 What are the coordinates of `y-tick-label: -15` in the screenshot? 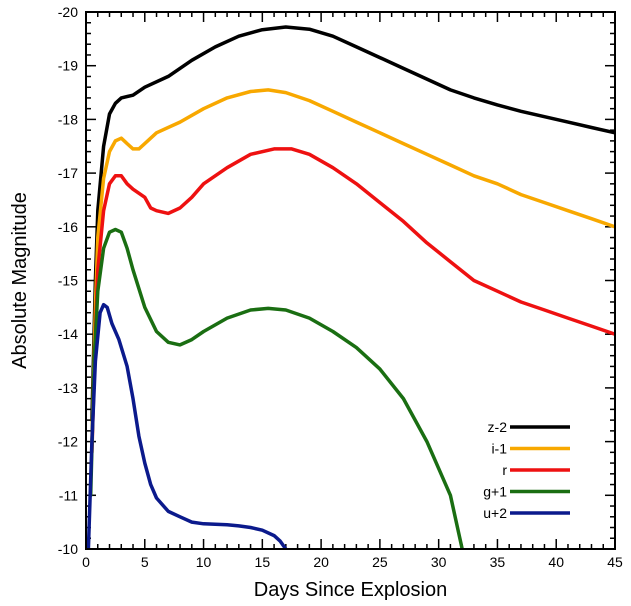 It's located at (68, 281).